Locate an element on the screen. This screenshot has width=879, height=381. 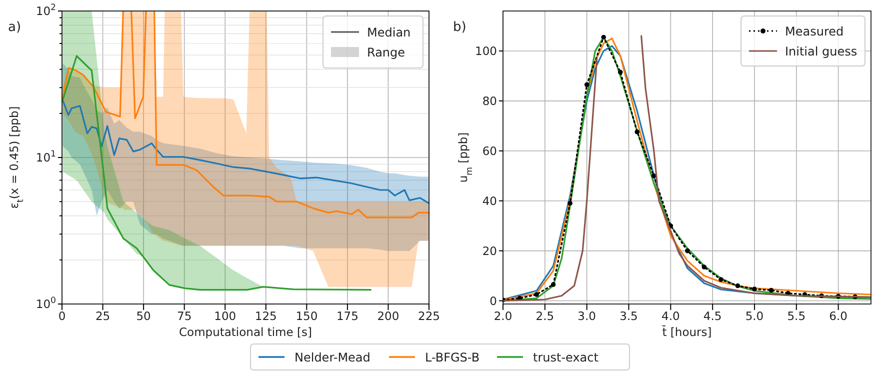
x-axis-title: Computational time [s] is located at coordinates (245, 332).